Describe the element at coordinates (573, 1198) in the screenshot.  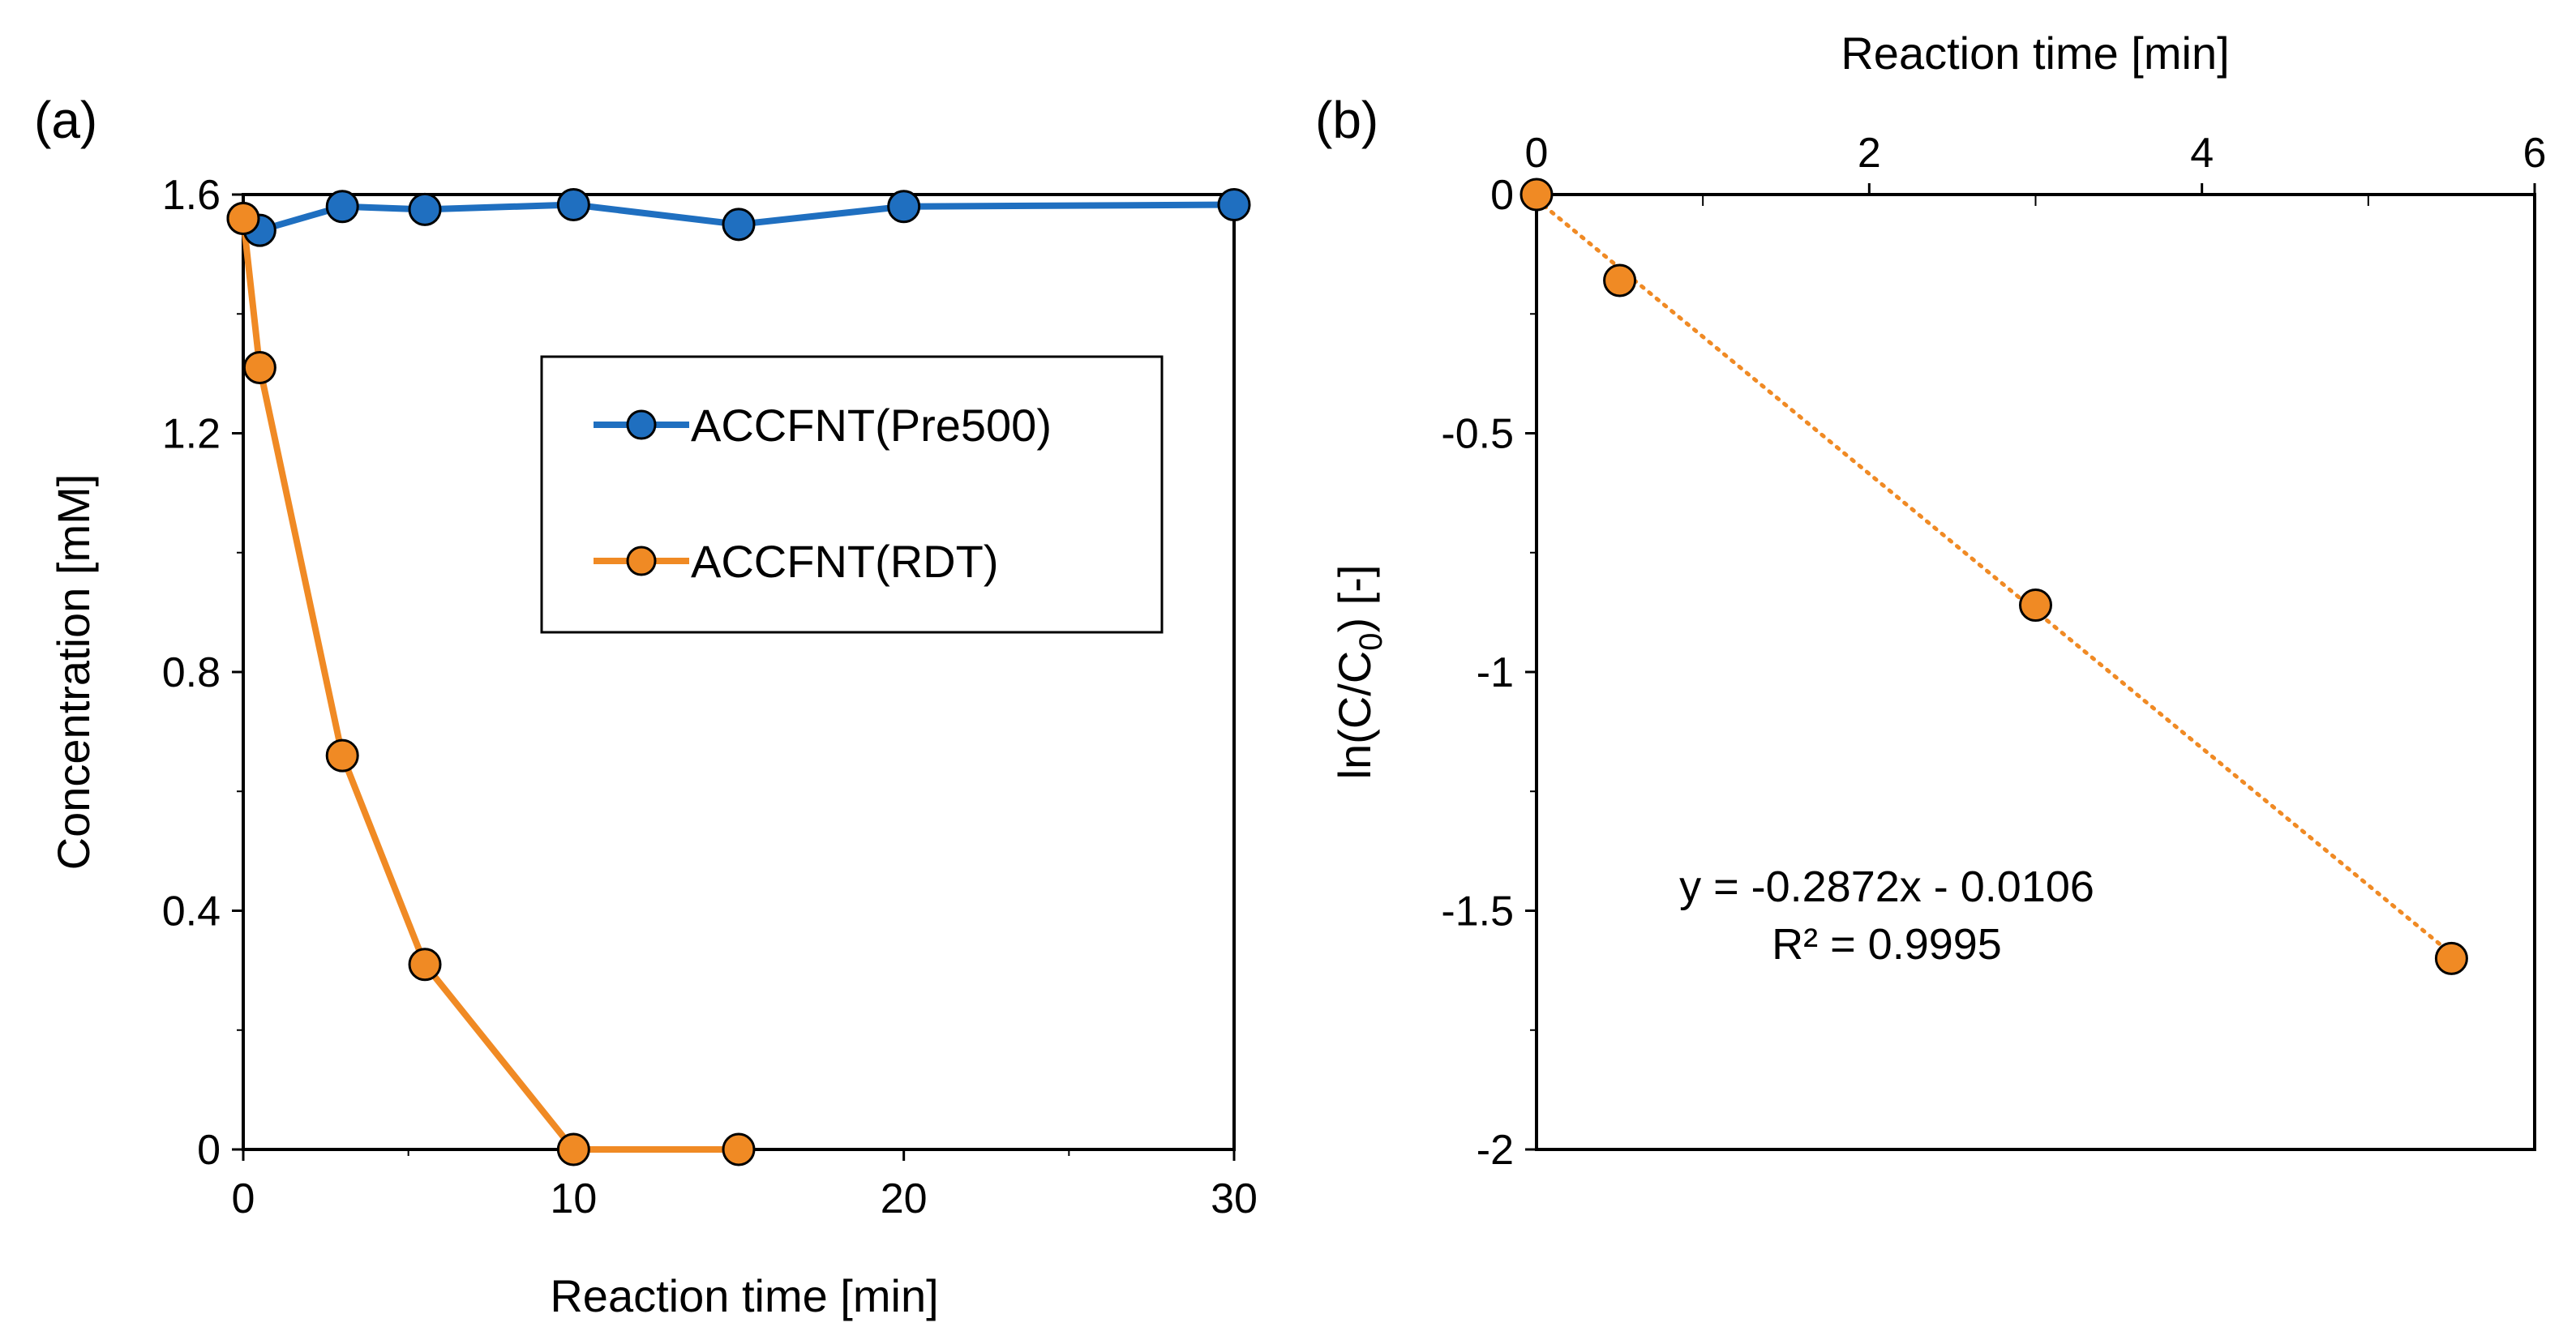
I see `x-tick-label: 10` at that location.